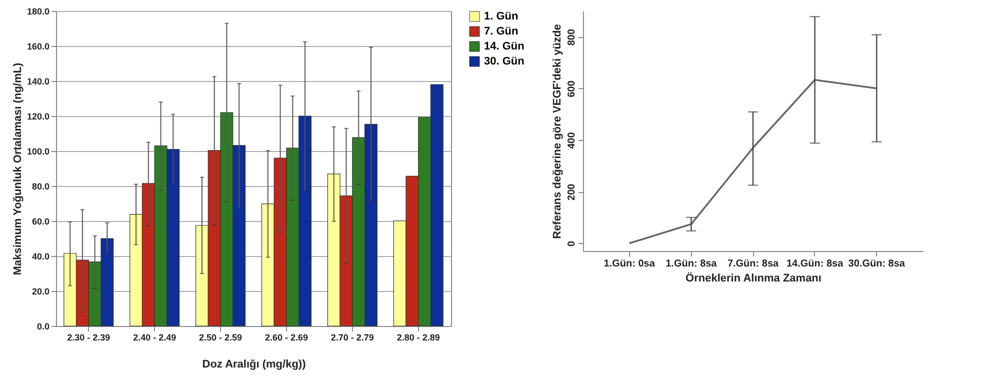  Describe the element at coordinates (630, 264) in the screenshot. I see `x-tick-label: 1.Gün: 0sa` at that location.